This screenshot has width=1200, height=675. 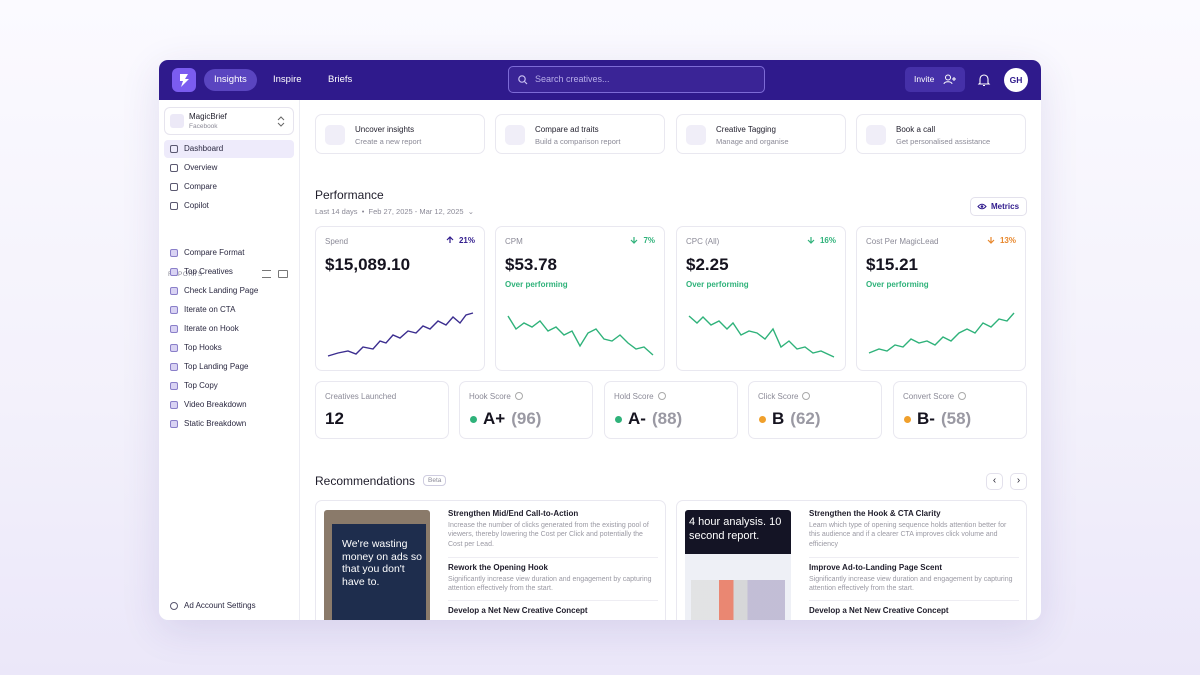 I want to click on report-label: Compare Format, so click(x=214, y=252).